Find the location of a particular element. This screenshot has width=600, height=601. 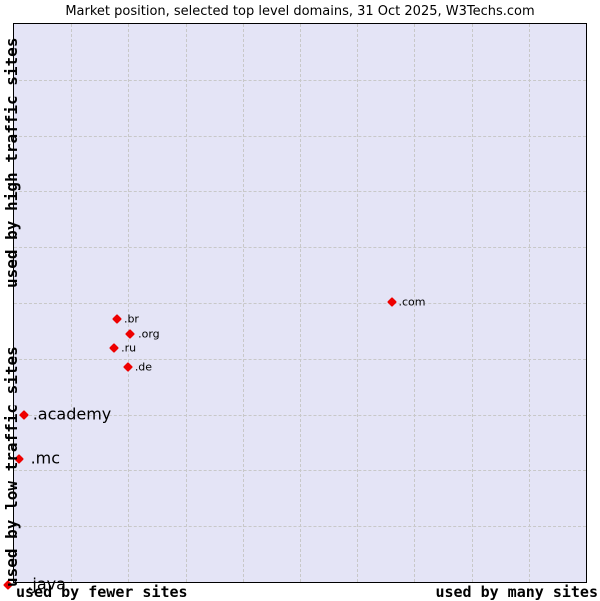

point-label: .mc is located at coordinates (45, 458).